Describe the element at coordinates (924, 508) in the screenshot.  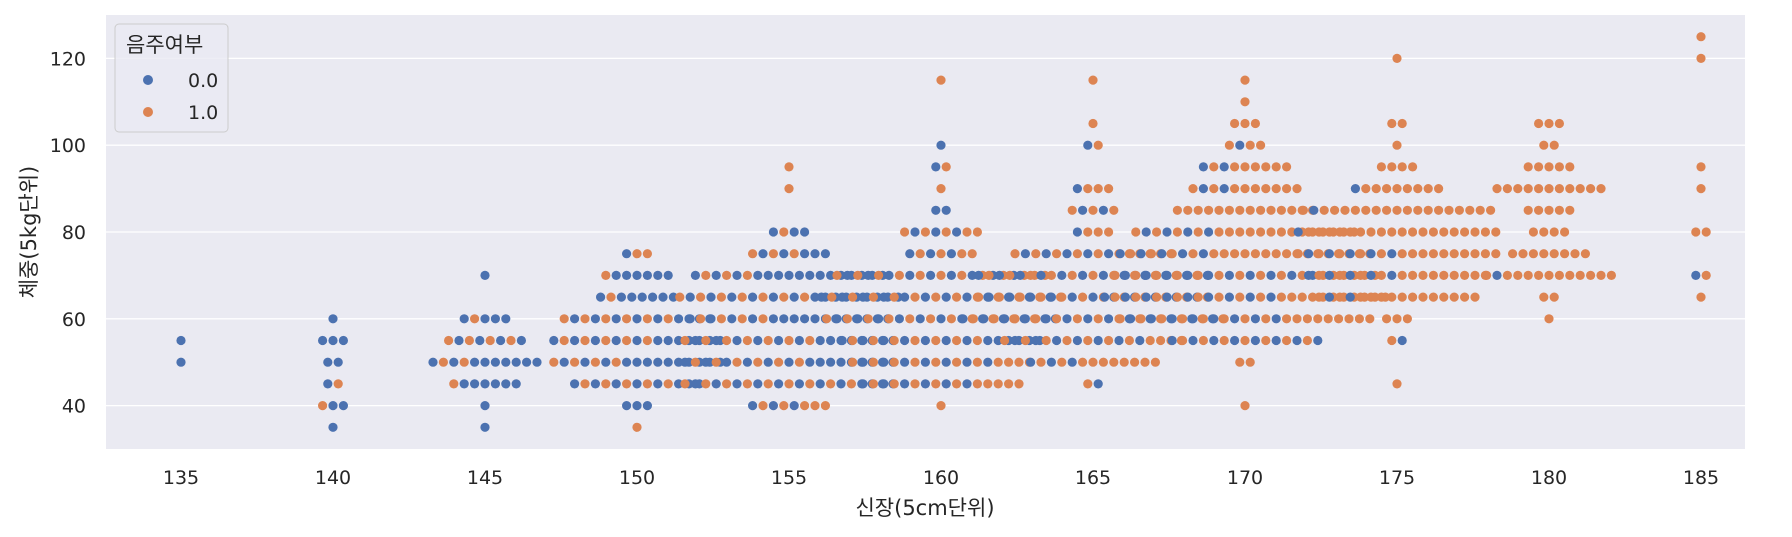
I see `x-axis-label: 신장(5cm단위)` at that location.